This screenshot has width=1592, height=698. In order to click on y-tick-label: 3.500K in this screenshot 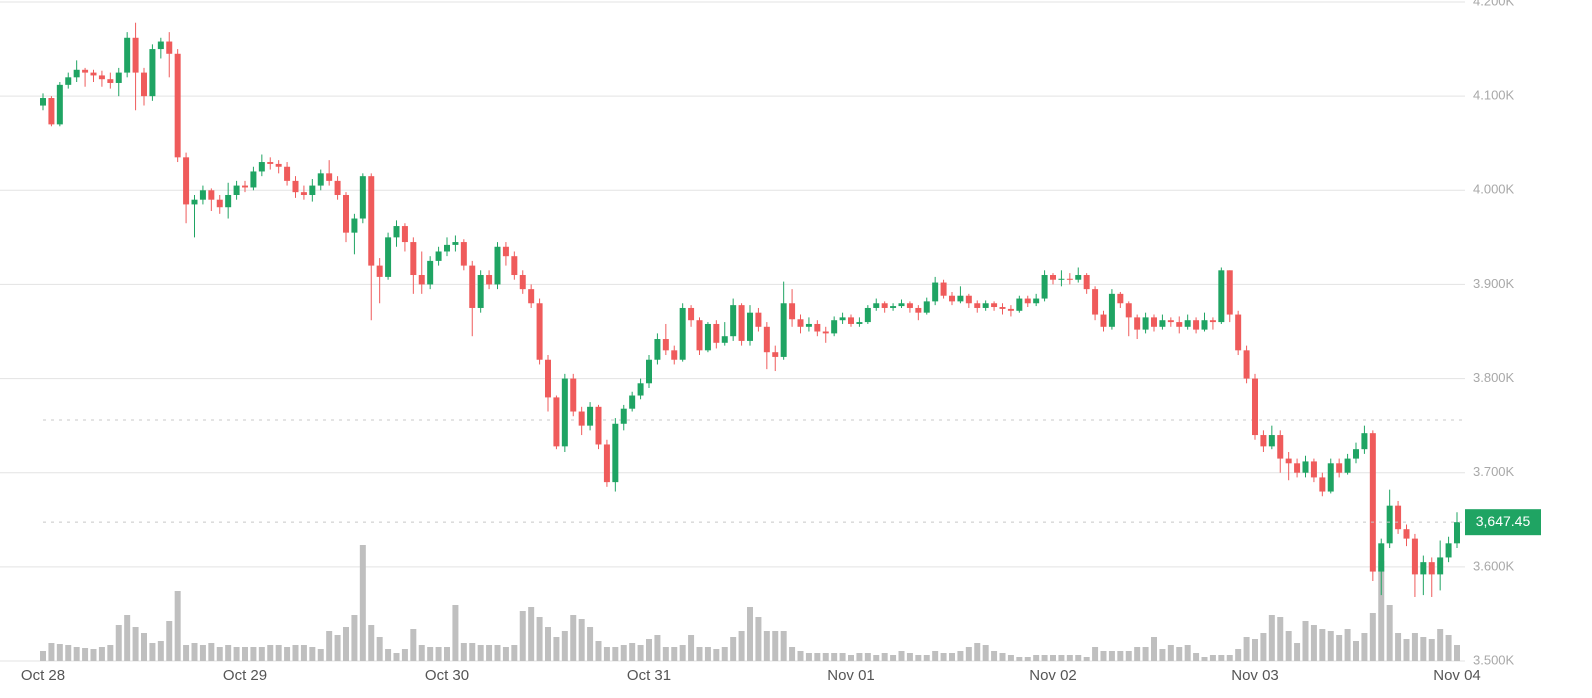, I will do `click(1494, 659)`.